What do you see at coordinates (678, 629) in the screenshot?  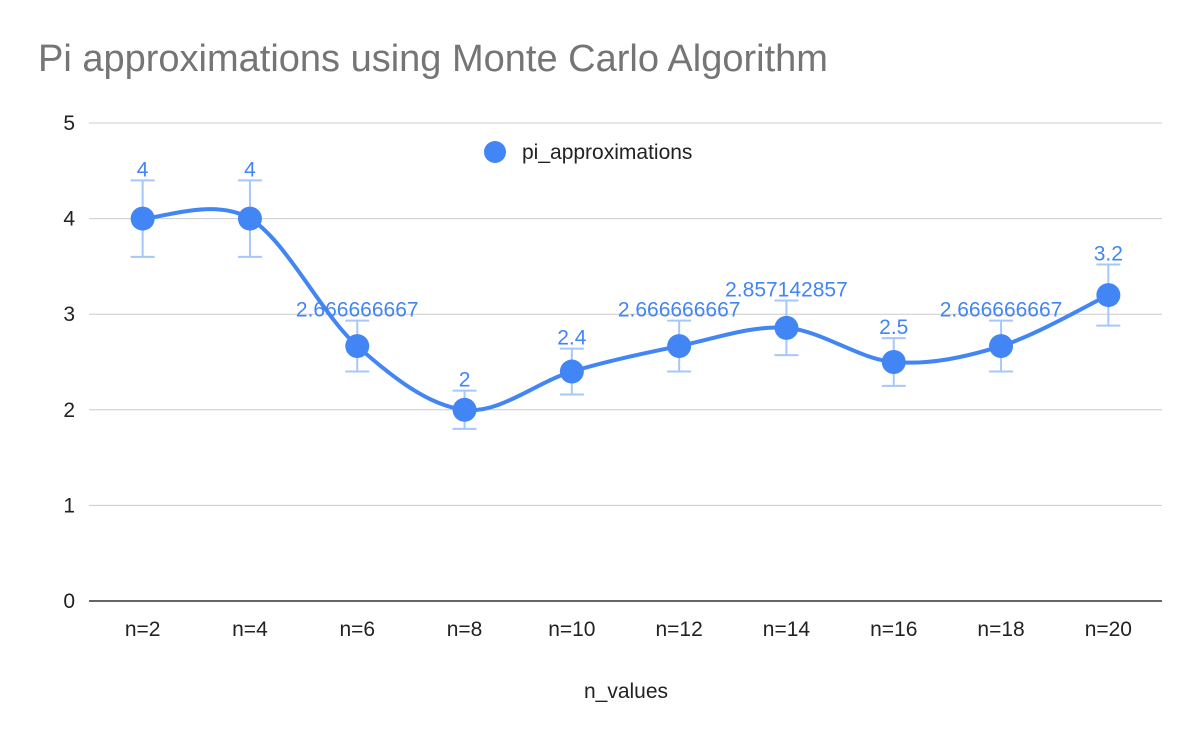 I see `x-tick-label: n=12` at bounding box center [678, 629].